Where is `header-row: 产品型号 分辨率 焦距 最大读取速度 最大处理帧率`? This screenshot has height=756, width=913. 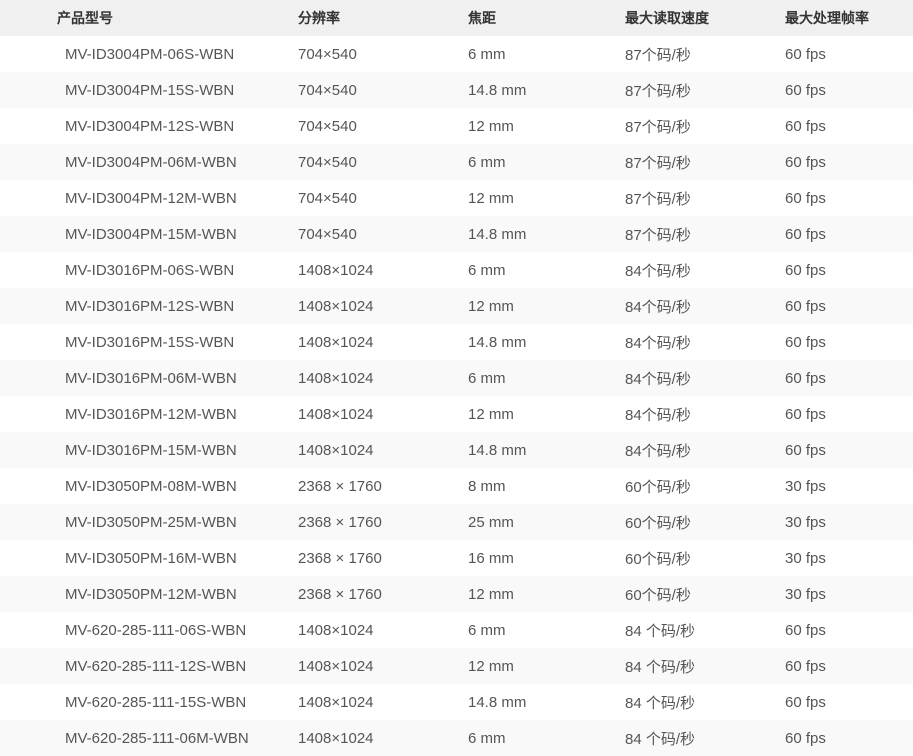
header-row: 产品型号 分辨率 焦距 最大读取速度 最大处理帧率 is located at coordinates (456, 18).